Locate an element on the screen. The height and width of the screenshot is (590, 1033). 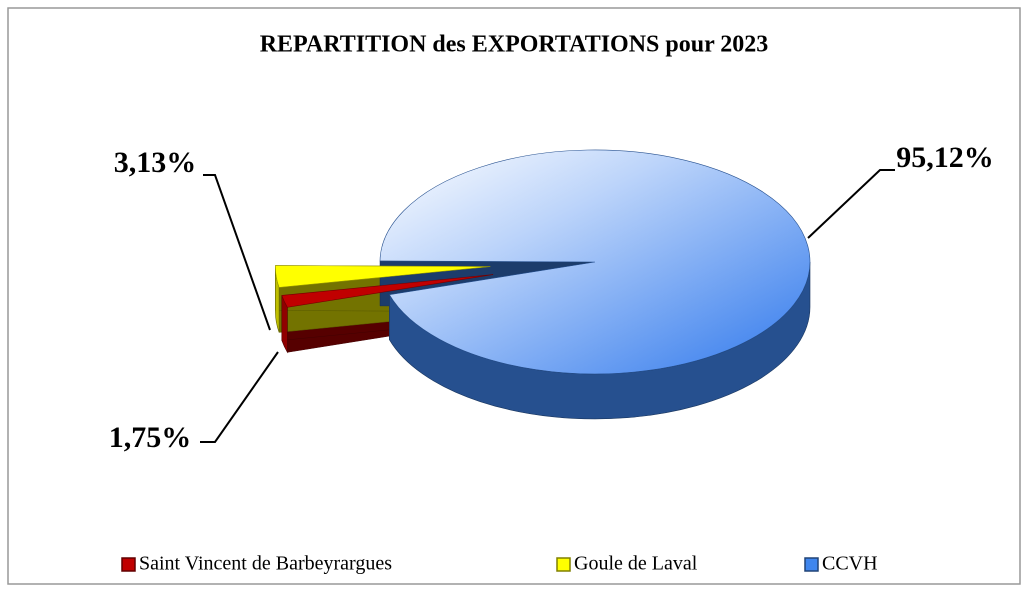
data-label: 95,12% is located at coordinates (945, 157).